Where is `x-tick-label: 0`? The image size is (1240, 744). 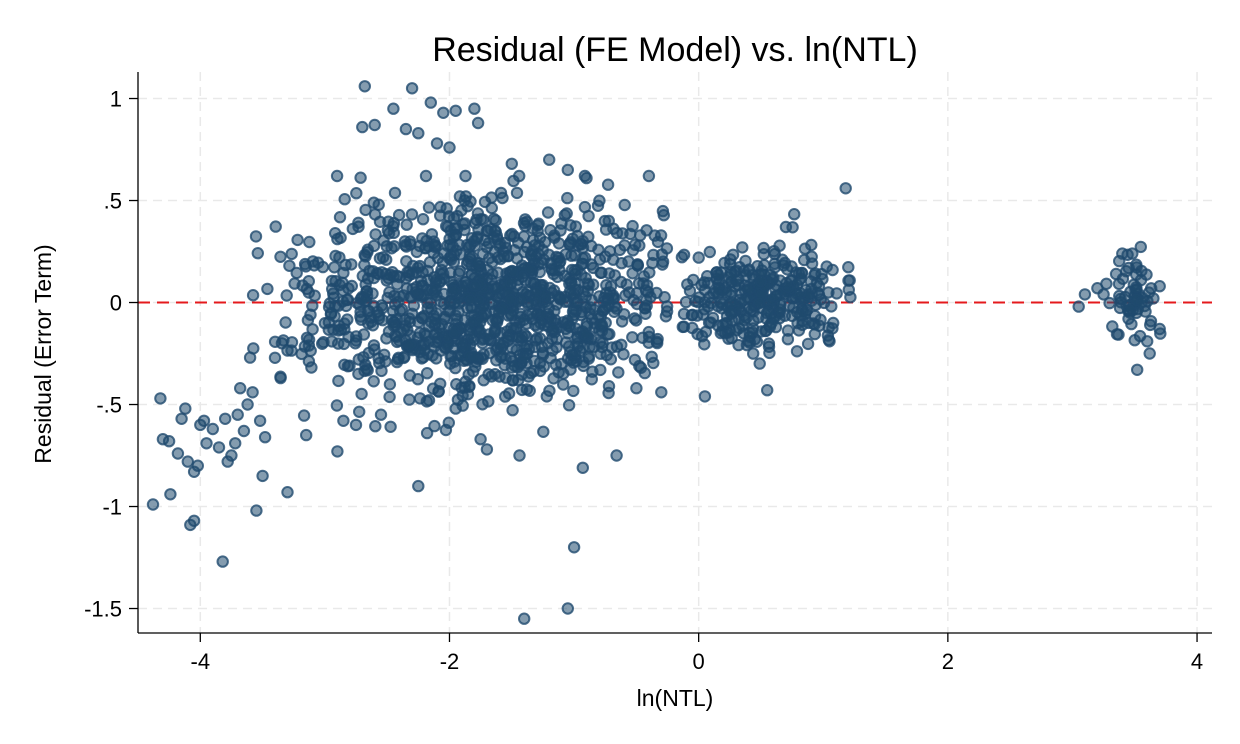 x-tick-label: 0 is located at coordinates (699, 661).